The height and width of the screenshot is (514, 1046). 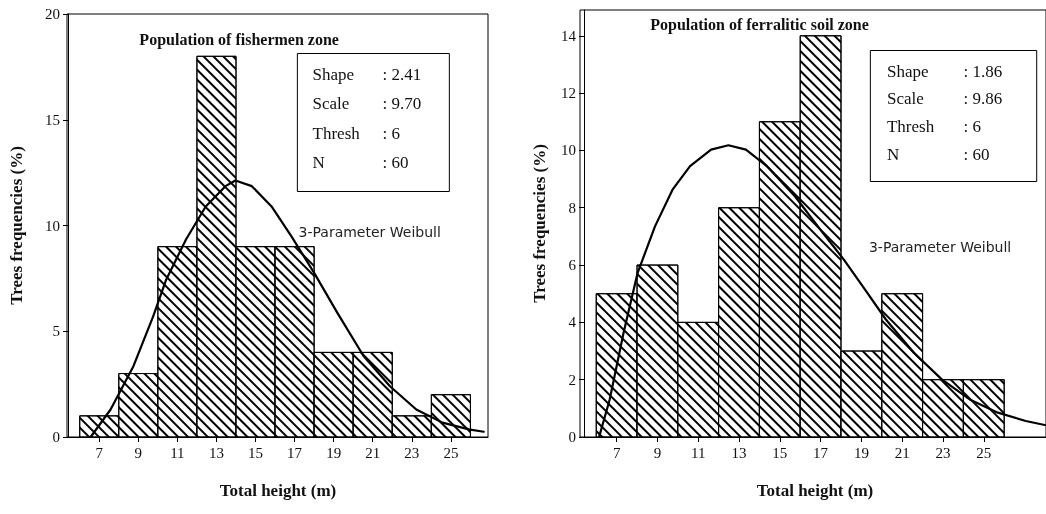 I want to click on y-tick-label: 14, so click(x=569, y=35).